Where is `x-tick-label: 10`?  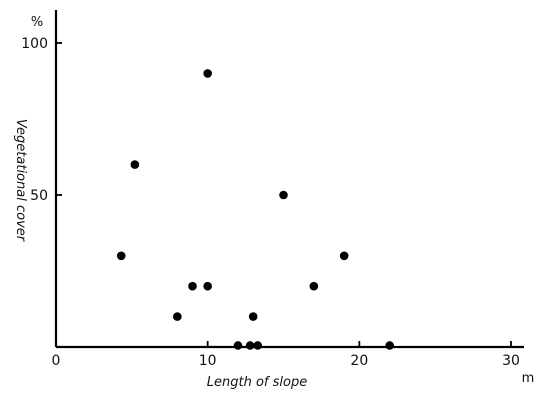
x-tick-label: 10 is located at coordinates (208, 361).